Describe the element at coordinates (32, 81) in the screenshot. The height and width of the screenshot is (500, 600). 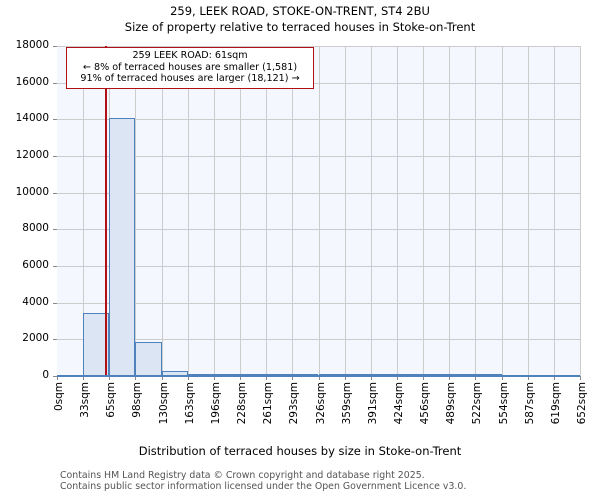
I see `y-axis-tick-label: 16000` at that location.